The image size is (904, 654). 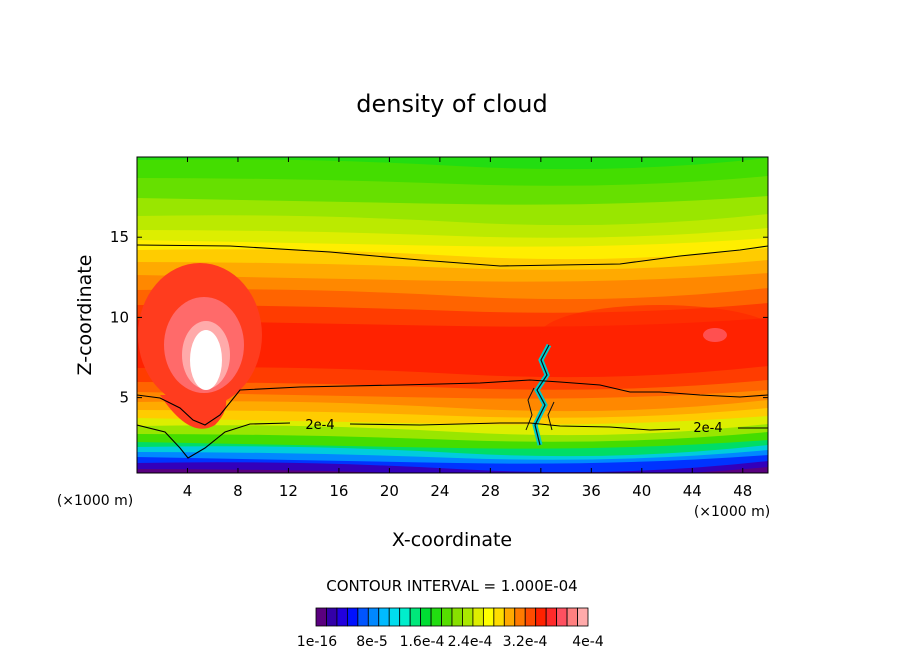 What do you see at coordinates (95, 501) in the screenshot?
I see `z-unit-label: (×1000 m)` at bounding box center [95, 501].